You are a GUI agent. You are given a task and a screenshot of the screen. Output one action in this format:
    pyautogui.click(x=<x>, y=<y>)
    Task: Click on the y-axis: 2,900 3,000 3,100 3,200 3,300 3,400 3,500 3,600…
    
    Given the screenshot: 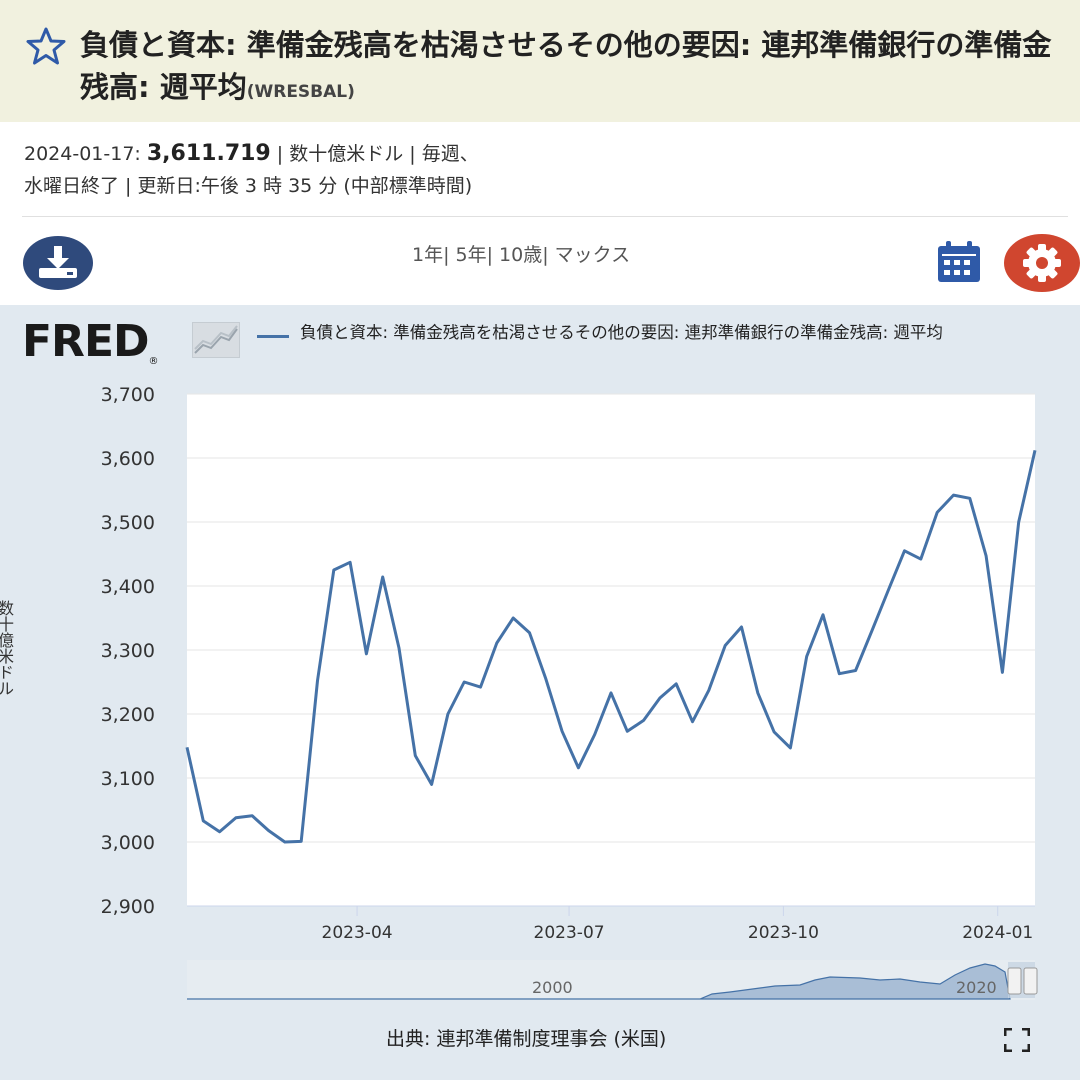 What is the action you would take?
    pyautogui.click(x=128, y=651)
    